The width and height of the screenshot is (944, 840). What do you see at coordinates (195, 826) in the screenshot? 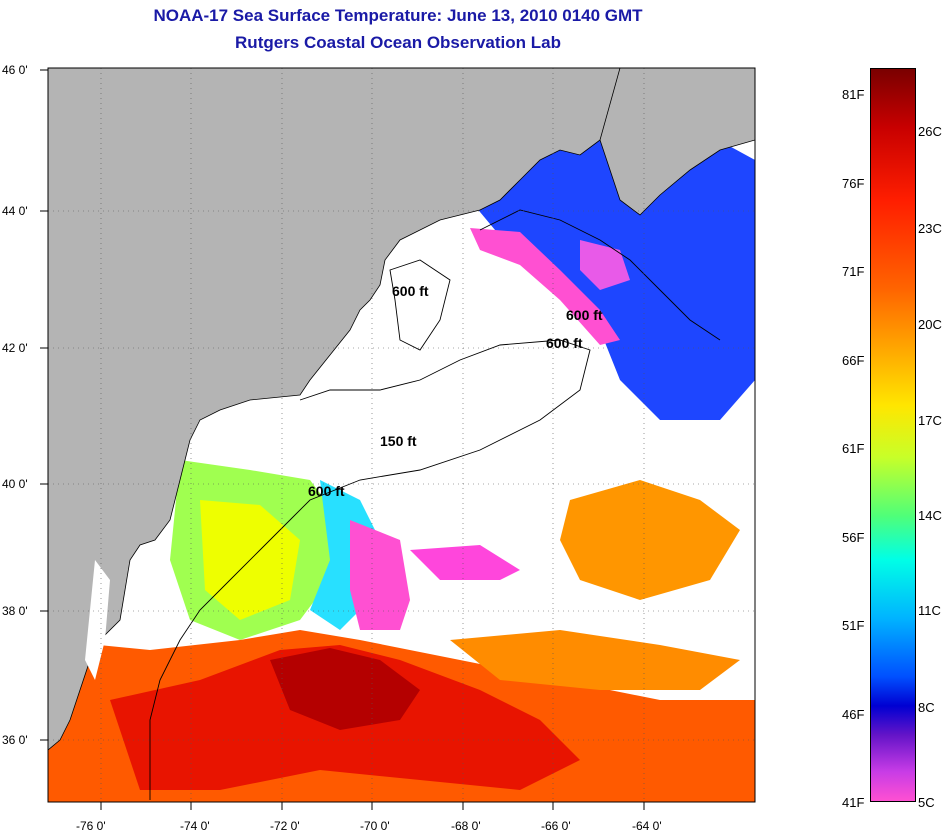
I see `lon-label: -74 0'` at bounding box center [195, 826].